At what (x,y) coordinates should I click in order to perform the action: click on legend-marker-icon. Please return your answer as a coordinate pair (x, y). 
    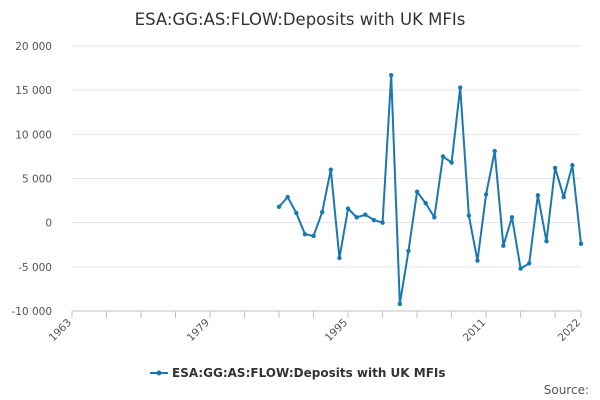
    Looking at the image, I should click on (159, 373).